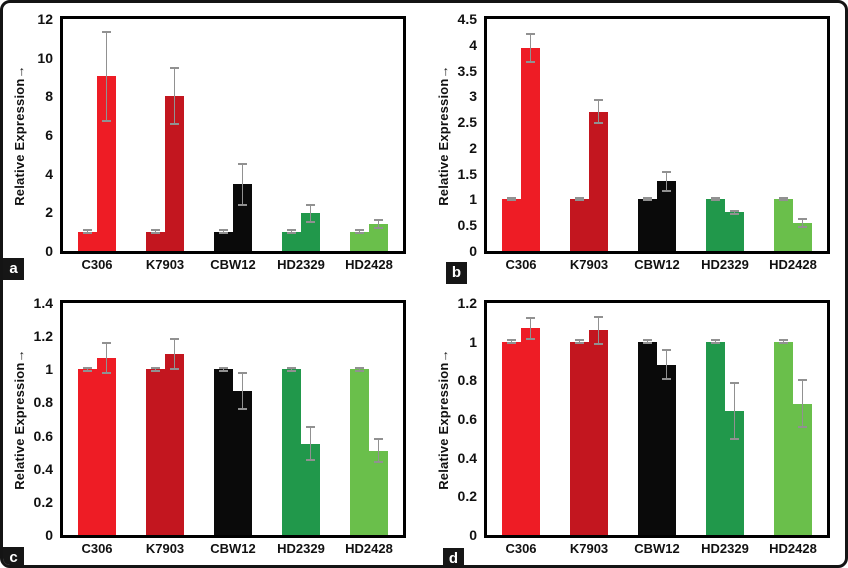  What do you see at coordinates (13, 556) in the screenshot?
I see `panel-letter: c` at bounding box center [13, 556].